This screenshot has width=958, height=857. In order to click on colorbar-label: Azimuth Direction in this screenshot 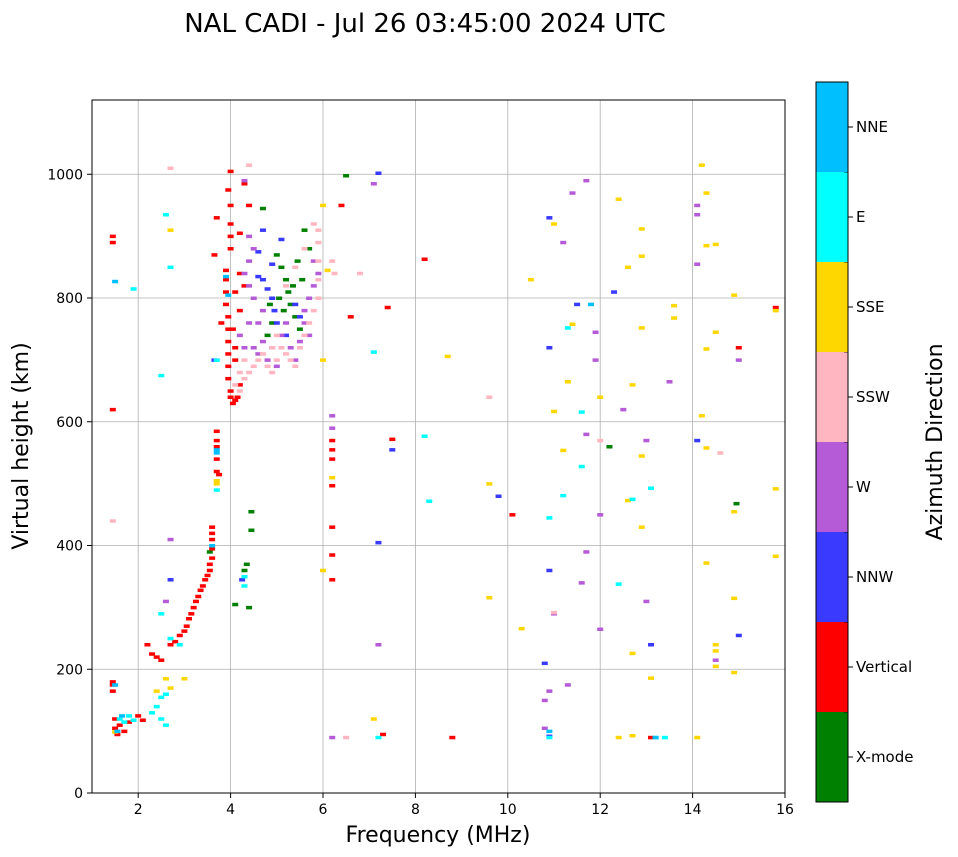, I will do `click(935, 441)`.